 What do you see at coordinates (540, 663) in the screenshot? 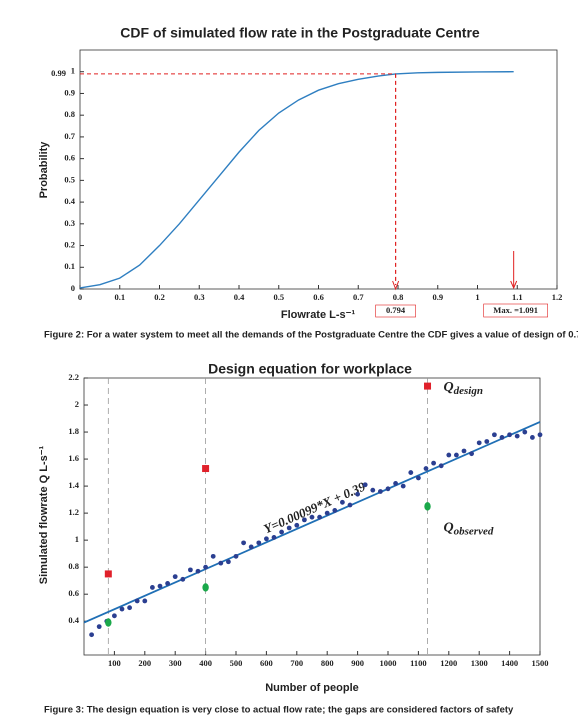
I see `x-tick-label: 1500` at bounding box center [540, 663].